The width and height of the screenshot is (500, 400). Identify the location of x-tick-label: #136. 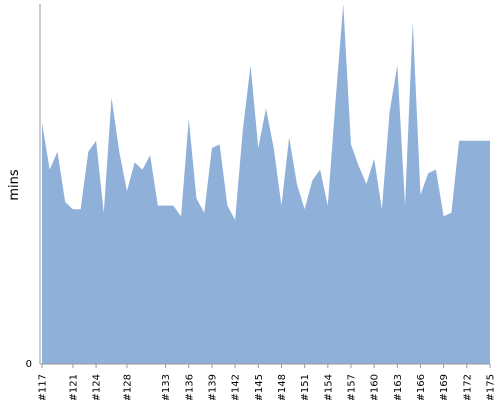
(189, 387).